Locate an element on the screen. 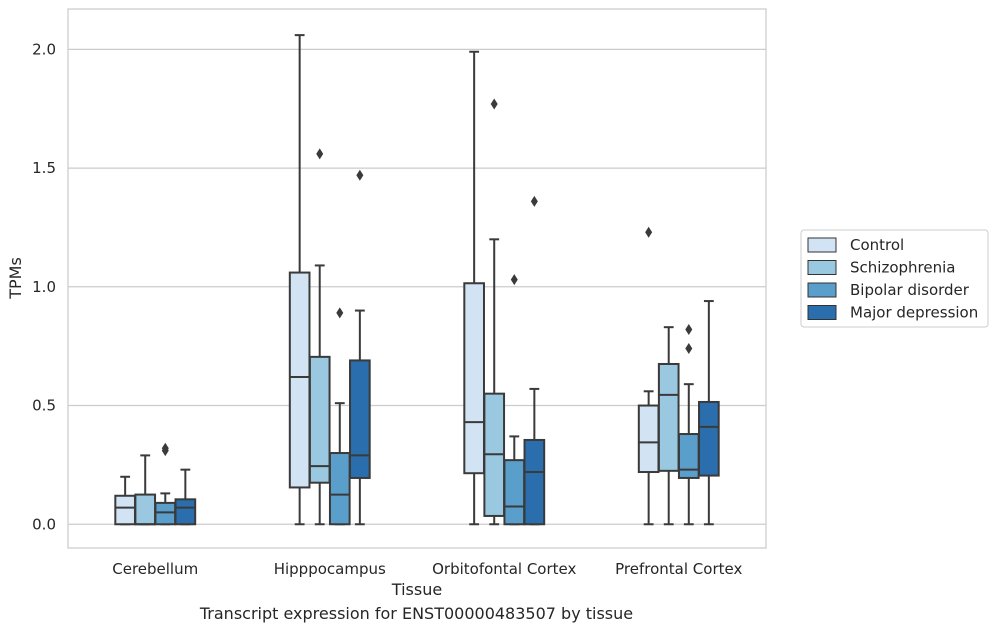 Image resolution: width=997 pixels, height=638 pixels. x-tick-label: Orbitofontal Cortex is located at coordinates (504, 569).